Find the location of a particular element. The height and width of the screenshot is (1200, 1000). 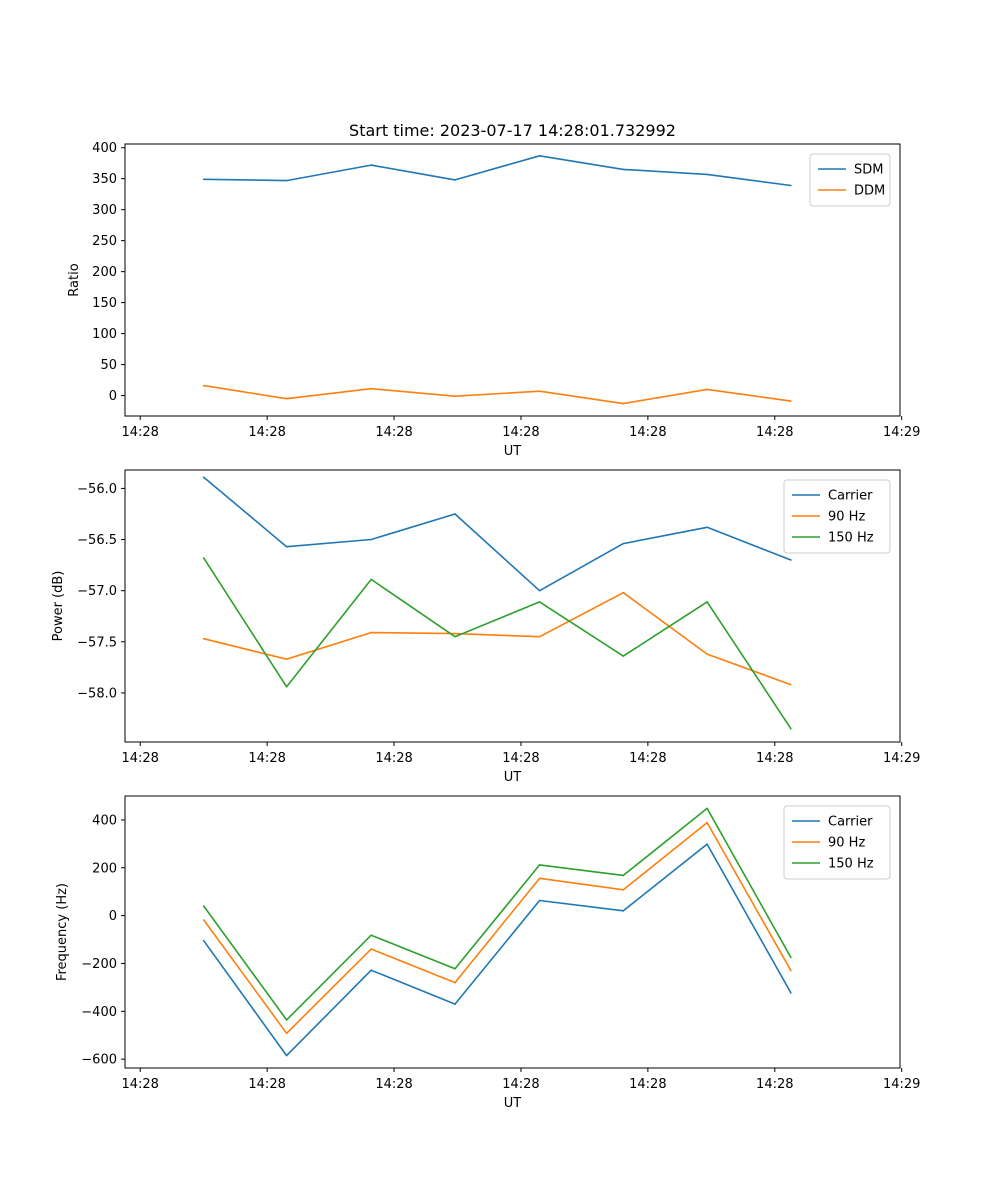

y-tick-label: −200 is located at coordinates (99, 964).